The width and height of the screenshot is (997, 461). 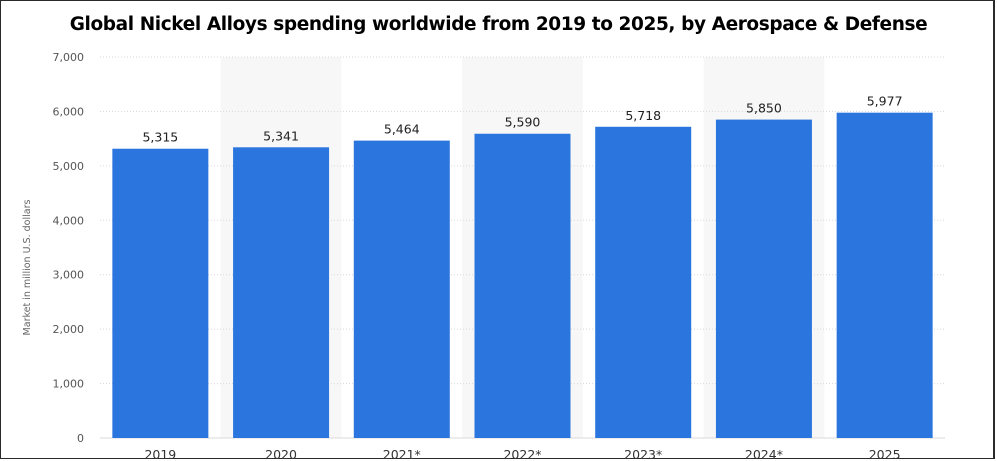 What do you see at coordinates (69, 166) in the screenshot?
I see `y-tick-label: 5,000` at bounding box center [69, 166].